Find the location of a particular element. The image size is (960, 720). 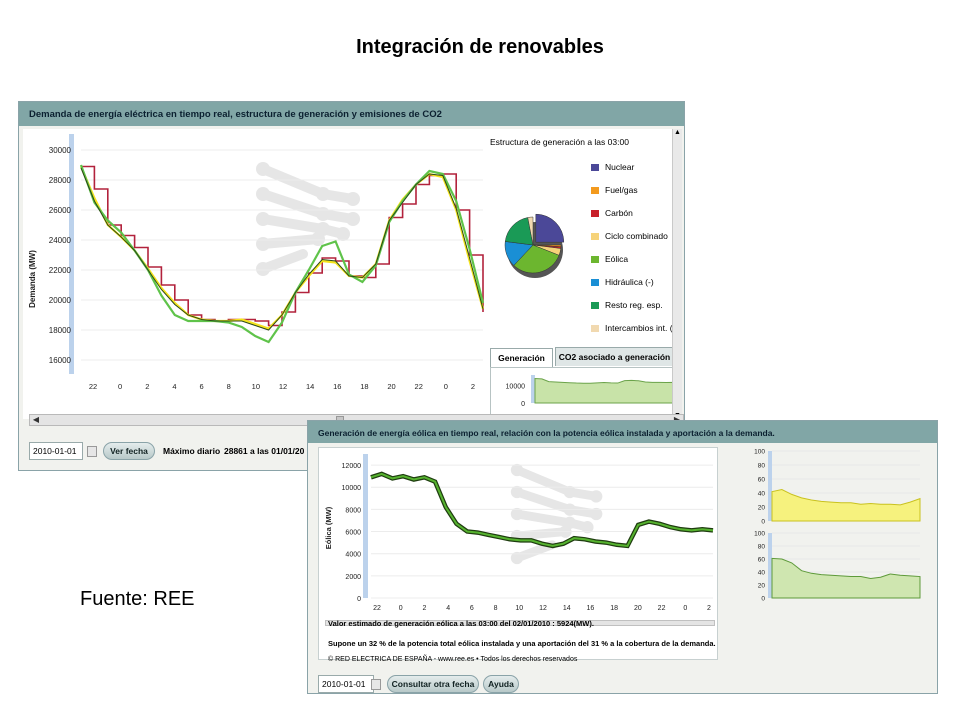

consultar-otra-fecha-button: Consultar otra fecha is located at coordinates (433, 684).